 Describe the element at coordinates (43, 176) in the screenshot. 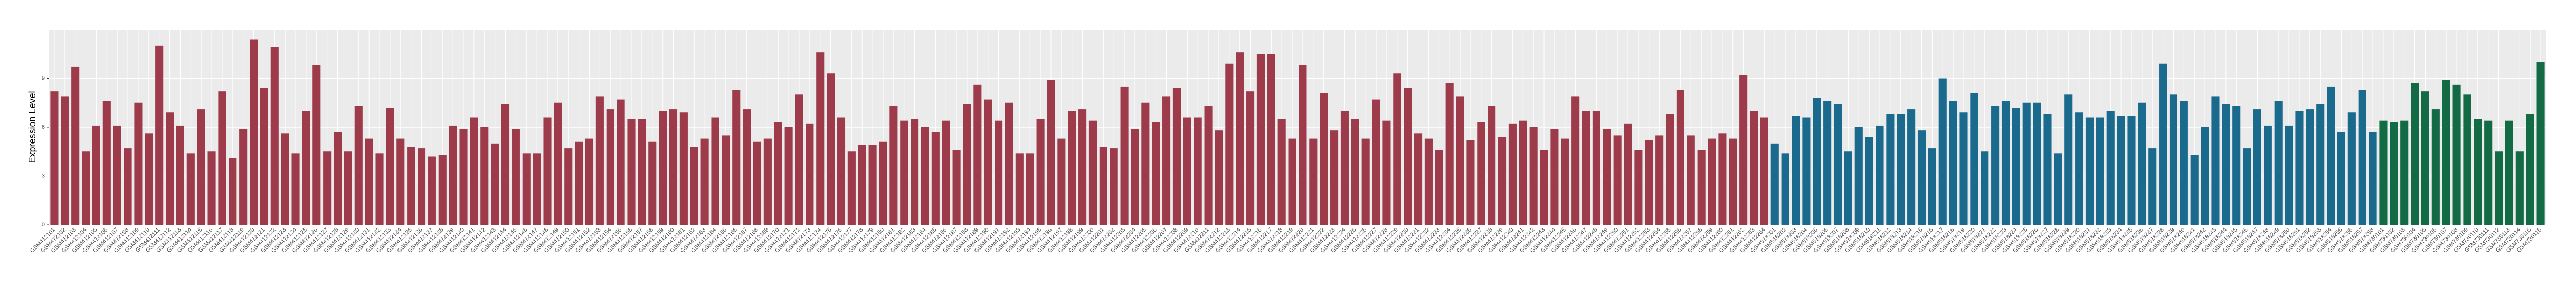

I see `y-tick-label: 3` at that location.